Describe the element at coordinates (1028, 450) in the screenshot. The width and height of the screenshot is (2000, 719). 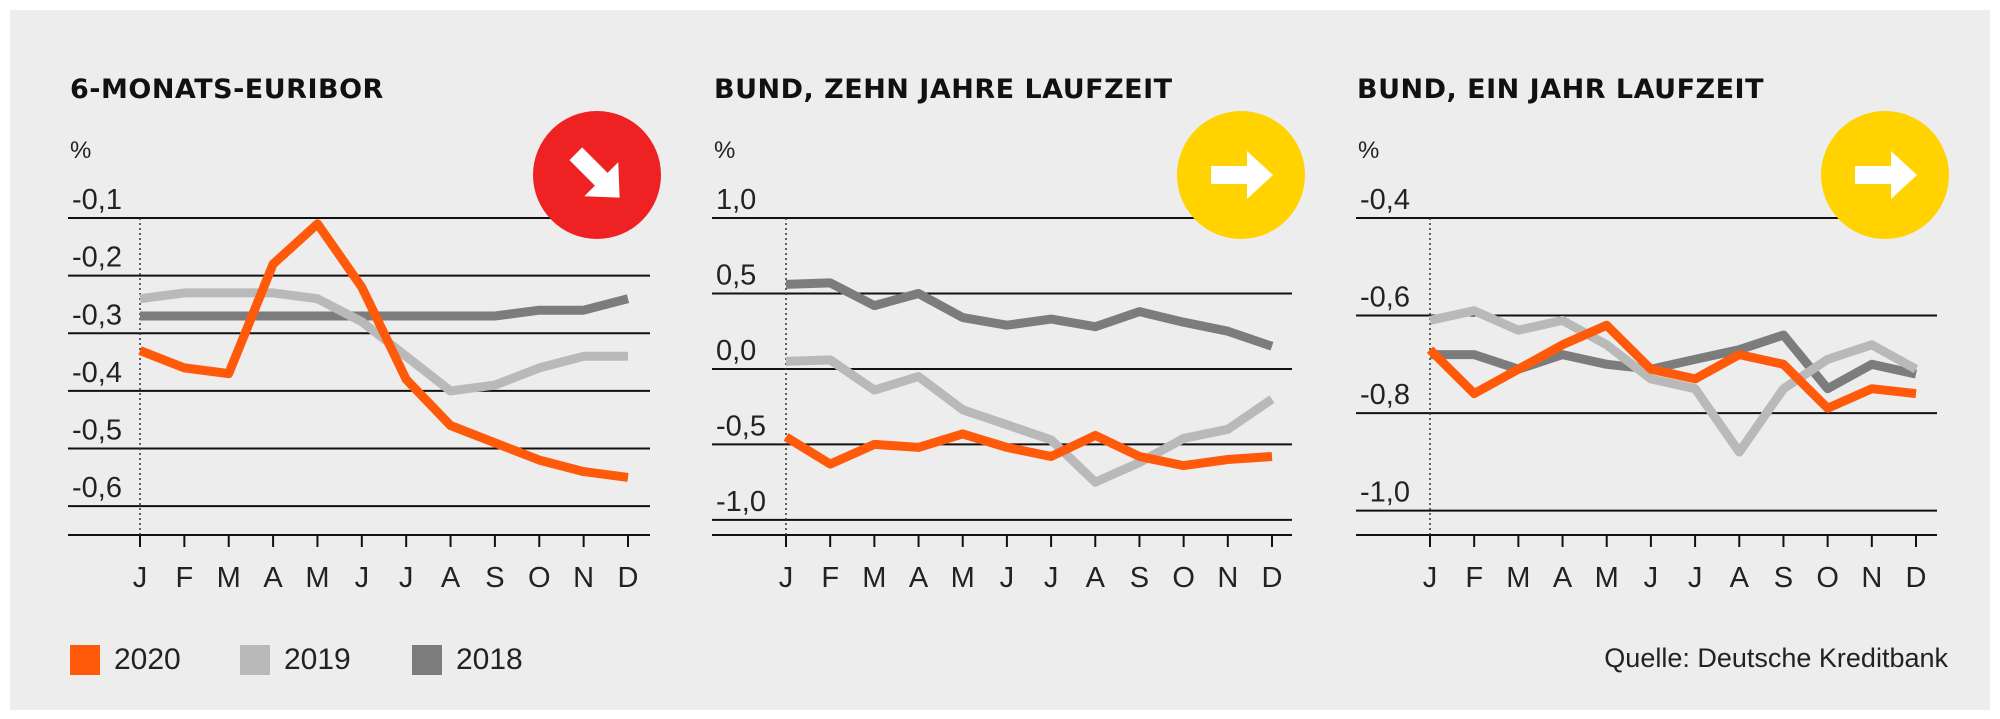
I see `series-line-2020-bund-10y` at that location.